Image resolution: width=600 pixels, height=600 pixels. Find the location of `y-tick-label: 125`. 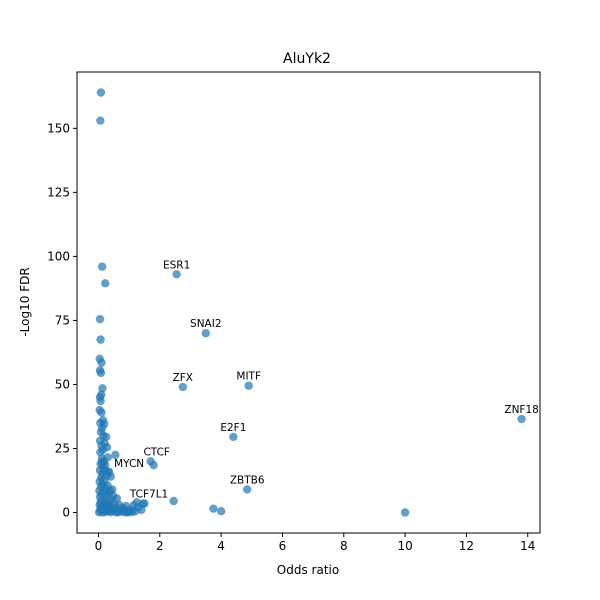

y-tick-label: 125 is located at coordinates (58, 192).